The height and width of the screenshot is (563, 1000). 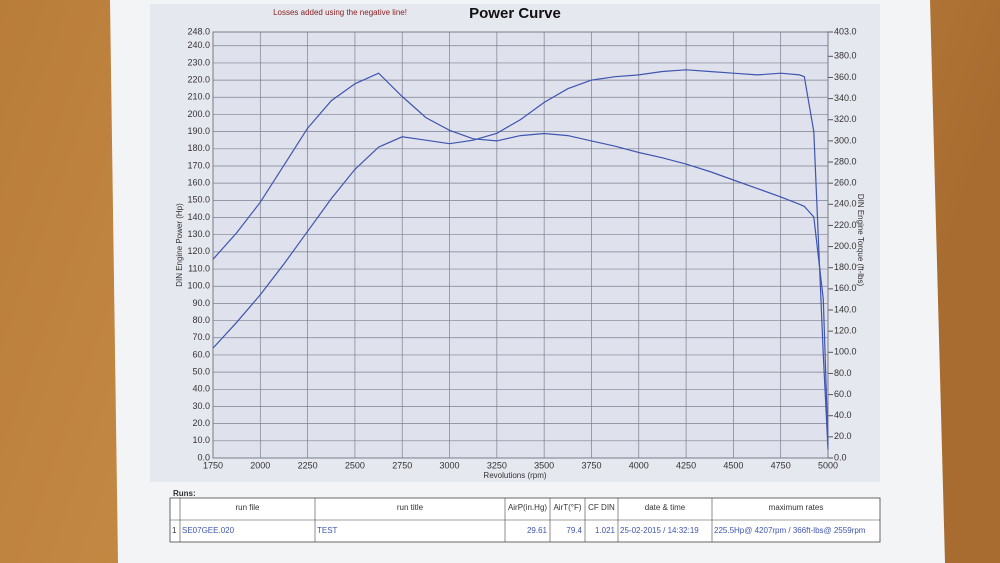 I want to click on y2-tick-label: 80.0, so click(x=843, y=373).